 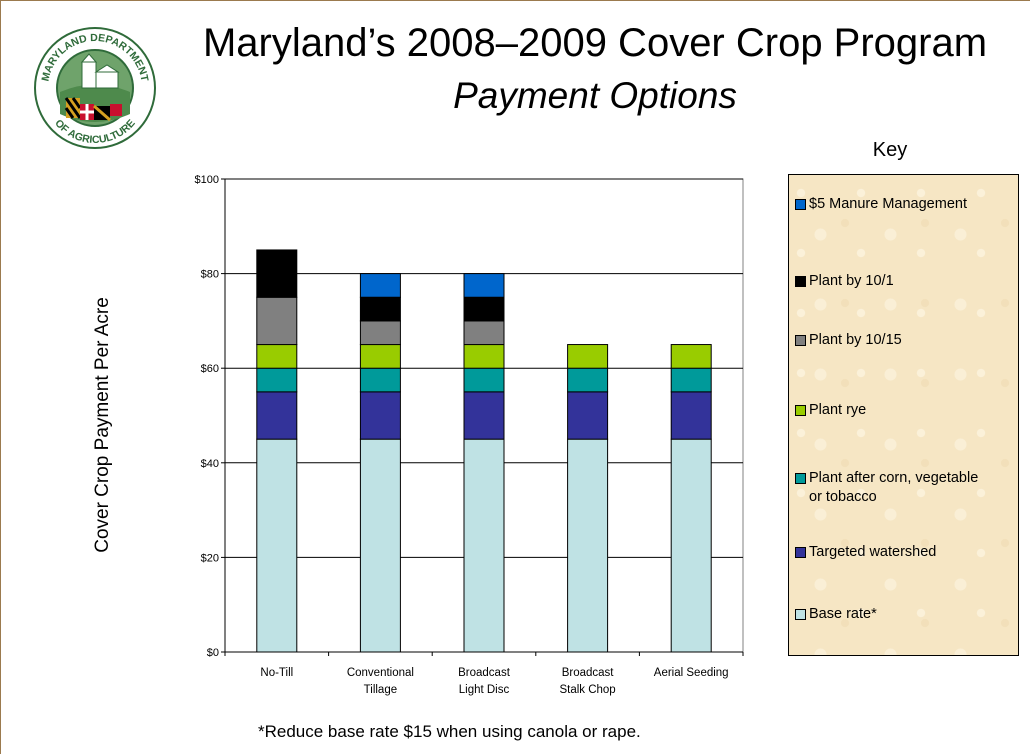 I want to click on x-tick-label: Conventional Tillage, so click(x=380, y=681).